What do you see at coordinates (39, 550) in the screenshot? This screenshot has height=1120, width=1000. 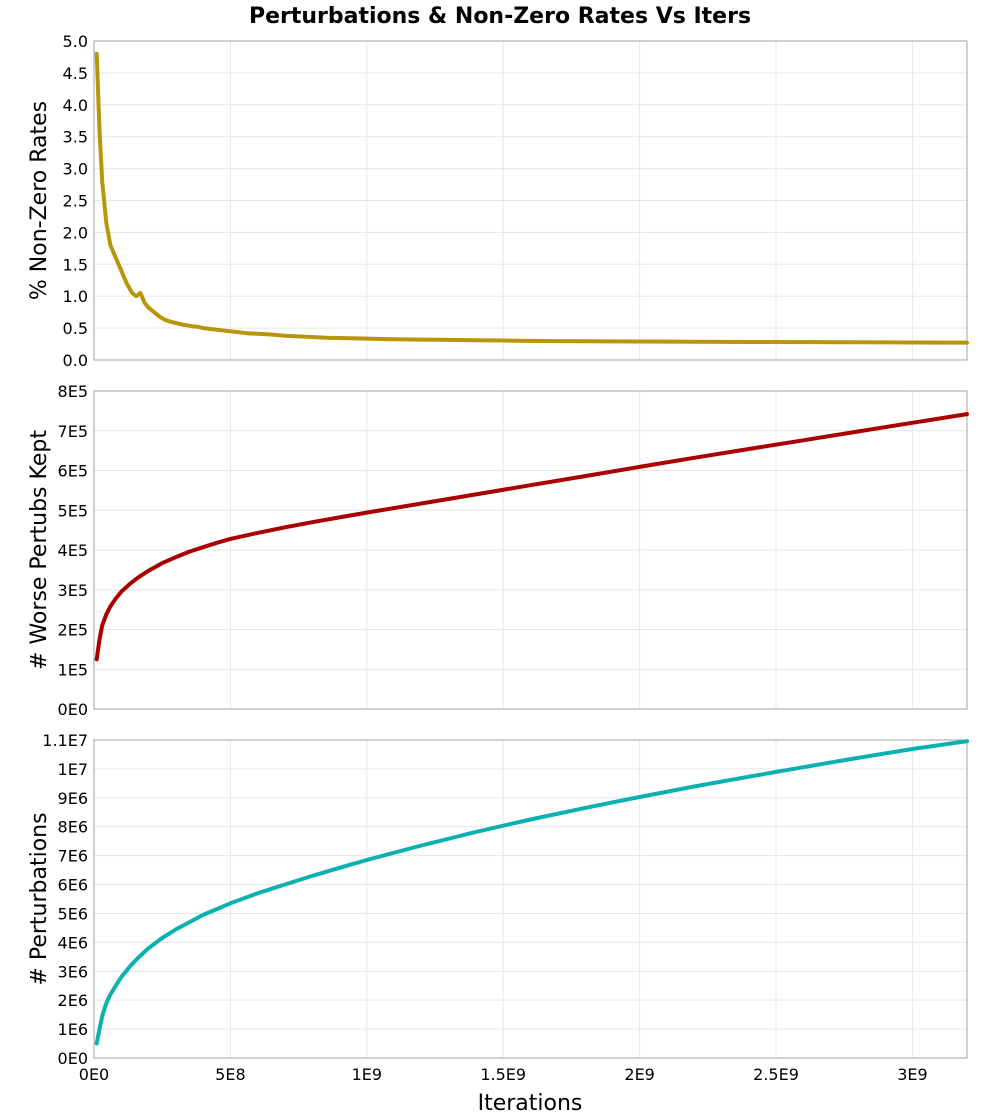 I see `y-axis-label: # Worse Pertubs Kept` at bounding box center [39, 550].